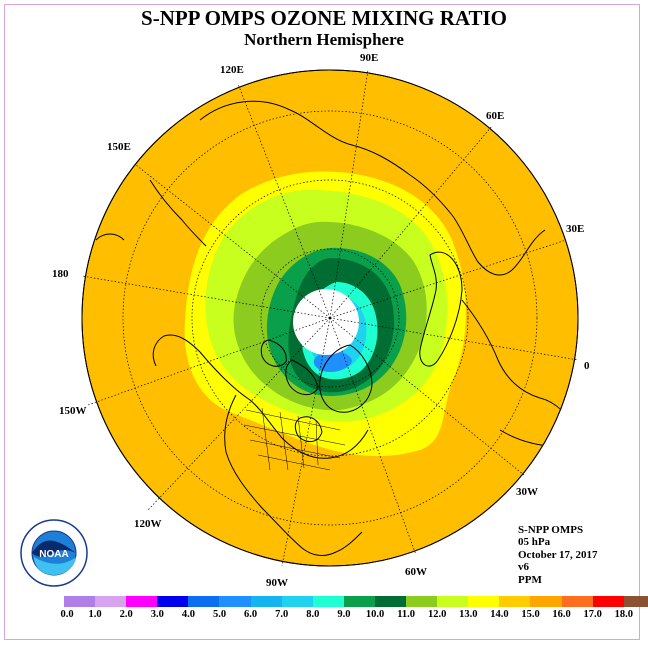 Image resolution: width=648 pixels, height=648 pixels. I want to click on colorbar, so click(356, 601).